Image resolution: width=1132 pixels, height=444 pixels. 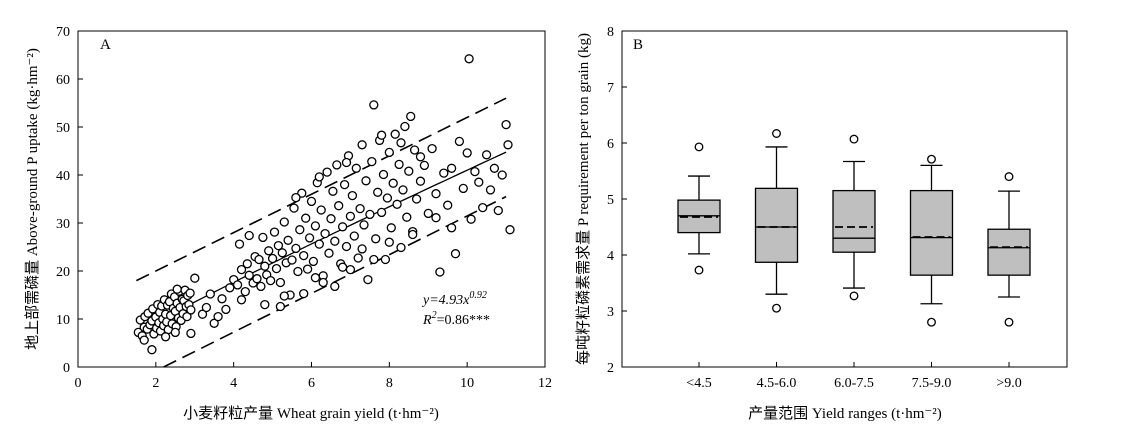 What do you see at coordinates (610, 88) in the screenshot?
I see `y-tick-label: 7` at bounding box center [610, 88].